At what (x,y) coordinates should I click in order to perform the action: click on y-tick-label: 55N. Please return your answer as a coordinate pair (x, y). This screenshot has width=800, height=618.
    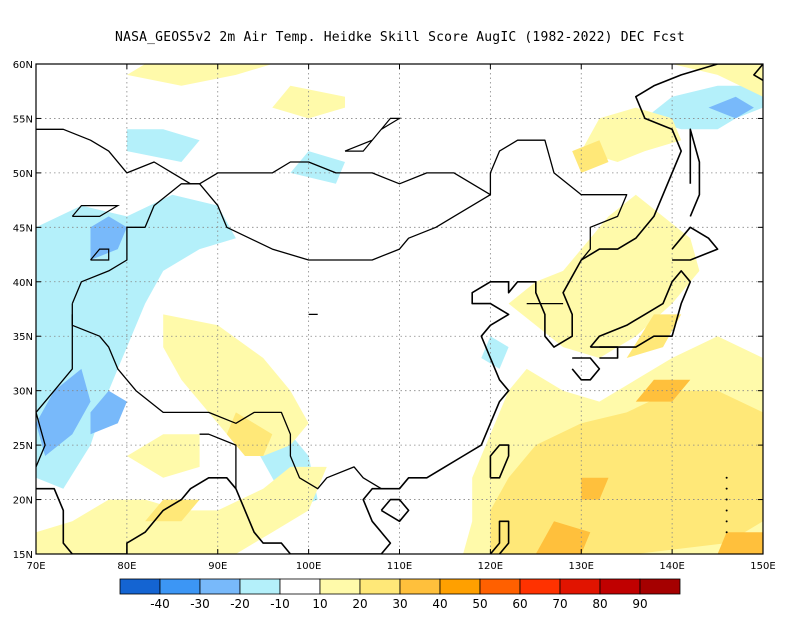
    Looking at the image, I should click on (23, 119).